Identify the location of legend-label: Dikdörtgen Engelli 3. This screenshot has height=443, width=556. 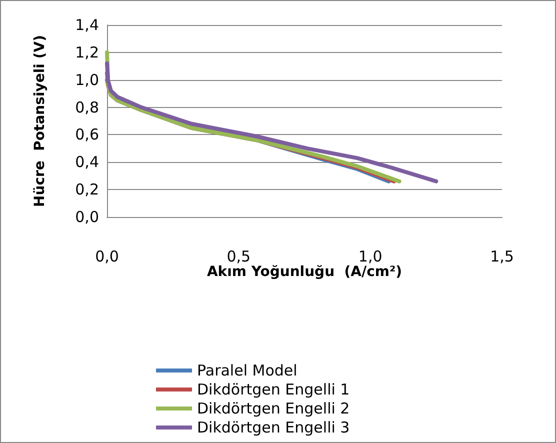
(273, 427).